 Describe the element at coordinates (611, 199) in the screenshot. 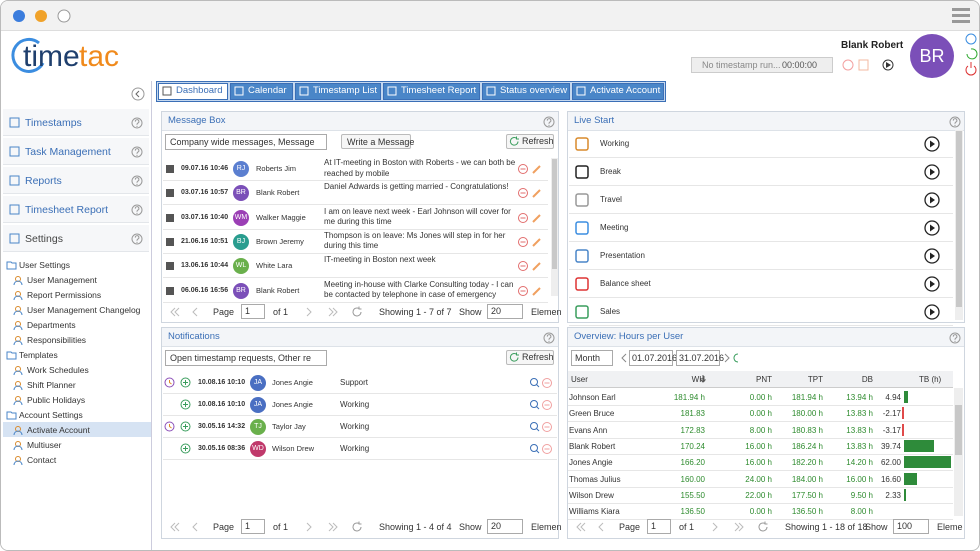

I see `activity-label: Travel` at that location.